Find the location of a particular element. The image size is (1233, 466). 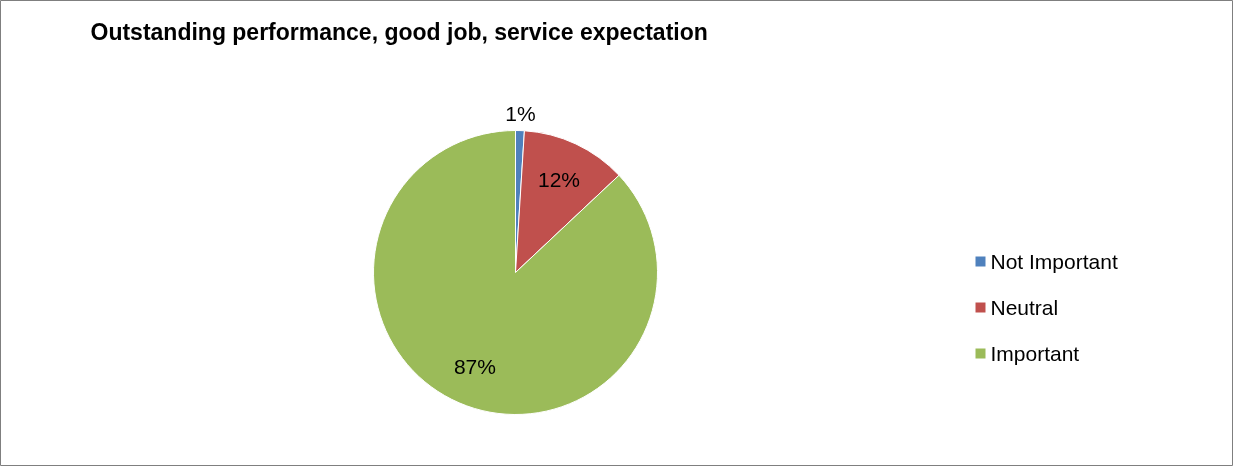

data-label: 12% is located at coordinates (559, 180).